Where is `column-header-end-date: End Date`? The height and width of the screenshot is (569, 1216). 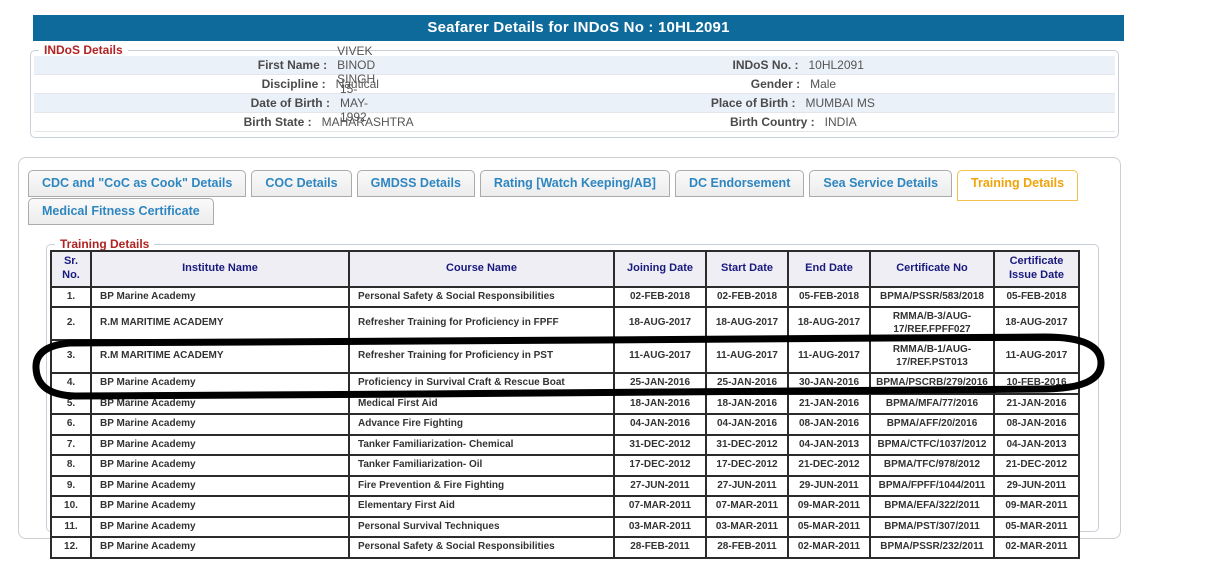 column-header-end-date: End Date is located at coordinates (829, 269).